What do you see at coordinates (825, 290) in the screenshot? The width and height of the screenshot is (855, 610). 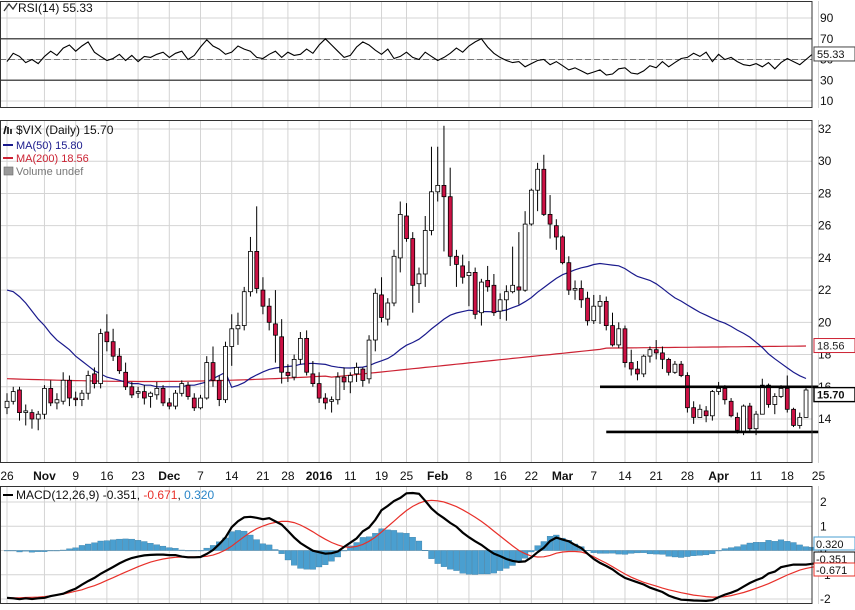 I see `price-tick-label: 22` at bounding box center [825, 290].